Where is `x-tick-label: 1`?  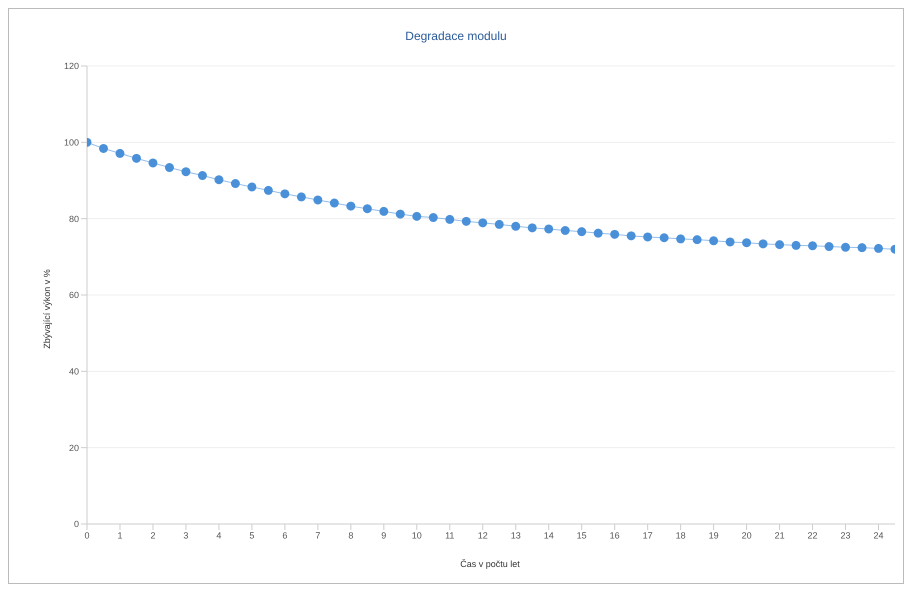
x-tick-label: 1 is located at coordinates (119, 535).